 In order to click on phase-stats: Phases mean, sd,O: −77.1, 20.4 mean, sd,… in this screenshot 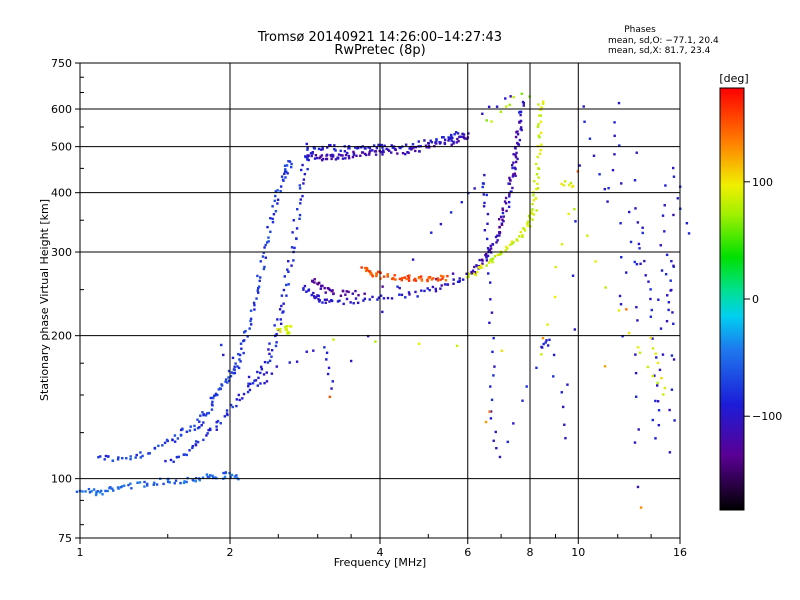, I will do `click(663, 40)`.